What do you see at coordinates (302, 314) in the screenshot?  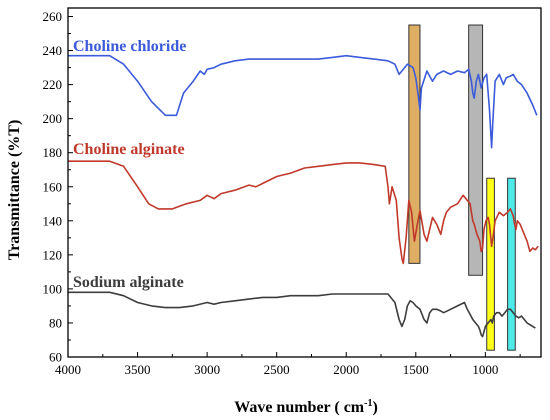 I see `series-line-sodium-alginate` at bounding box center [302, 314].